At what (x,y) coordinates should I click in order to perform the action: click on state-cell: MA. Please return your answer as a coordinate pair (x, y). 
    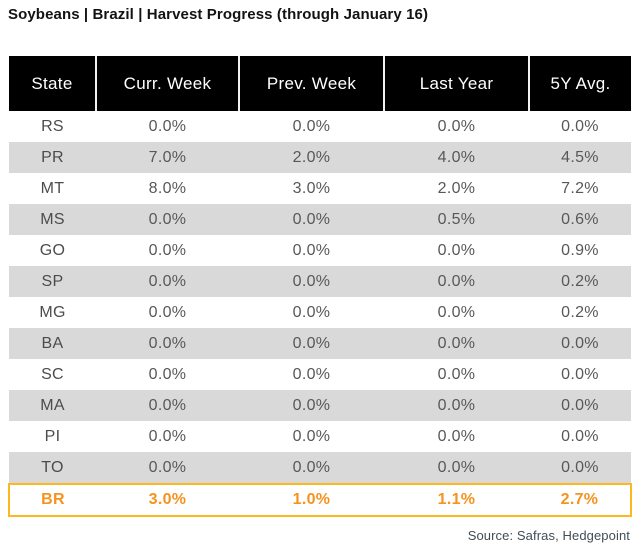
    Looking at the image, I should click on (52, 405).